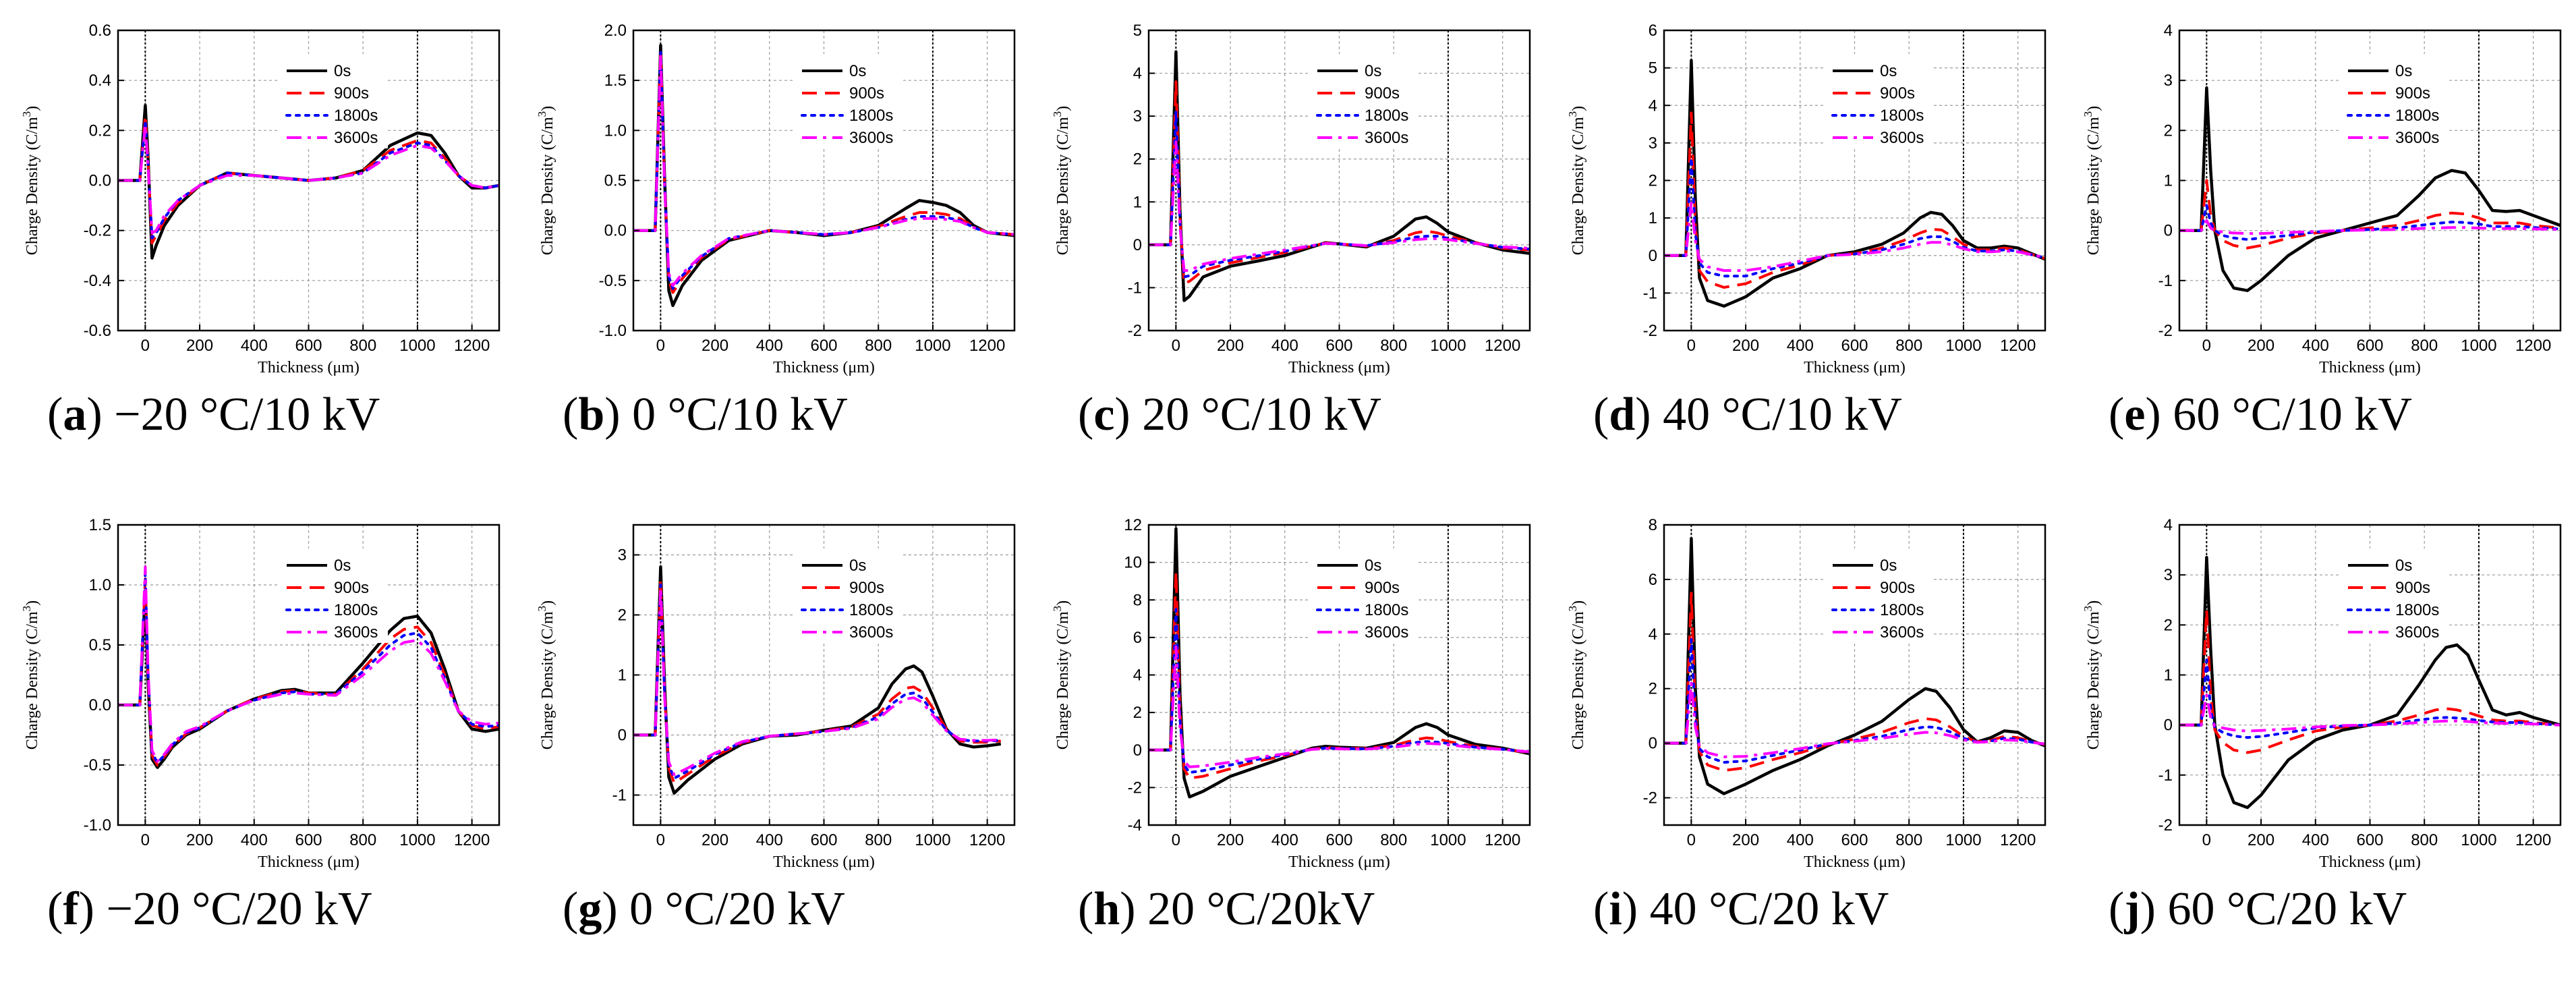  Describe the element at coordinates (1339, 194) in the screenshot. I see `series-line-1800s` at that location.